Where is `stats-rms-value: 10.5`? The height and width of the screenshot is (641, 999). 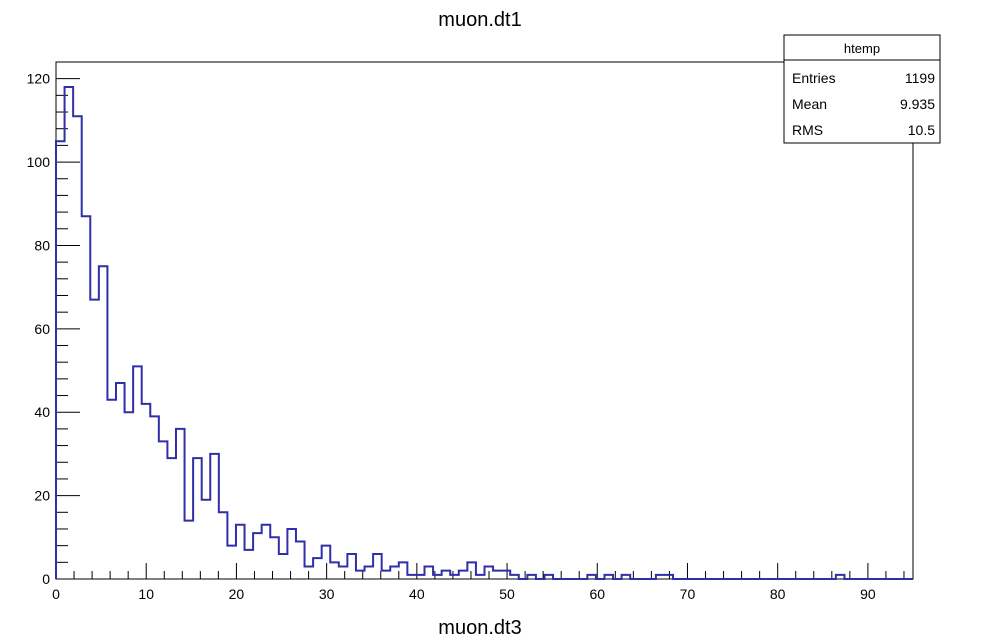
stats-rms-value: 10.5 is located at coordinates (921, 130).